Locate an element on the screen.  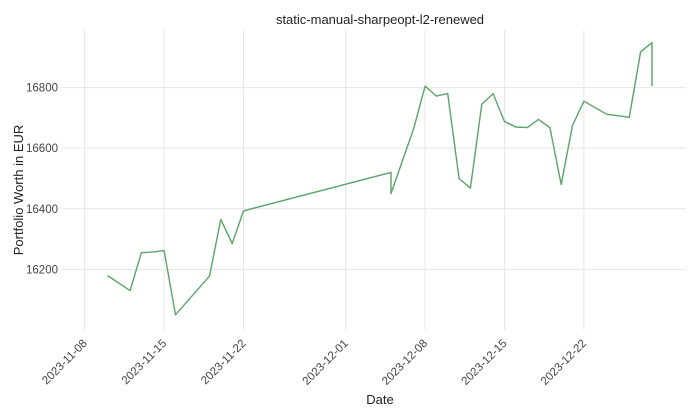
x-tick-label: 2023-11-15 is located at coordinates (144, 362).